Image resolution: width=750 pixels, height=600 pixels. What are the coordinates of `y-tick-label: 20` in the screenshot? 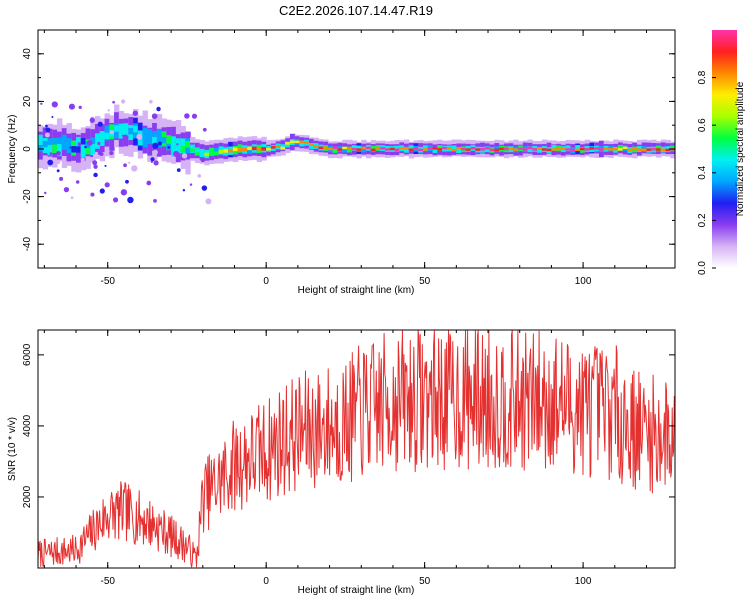 It's located at (27, 101).